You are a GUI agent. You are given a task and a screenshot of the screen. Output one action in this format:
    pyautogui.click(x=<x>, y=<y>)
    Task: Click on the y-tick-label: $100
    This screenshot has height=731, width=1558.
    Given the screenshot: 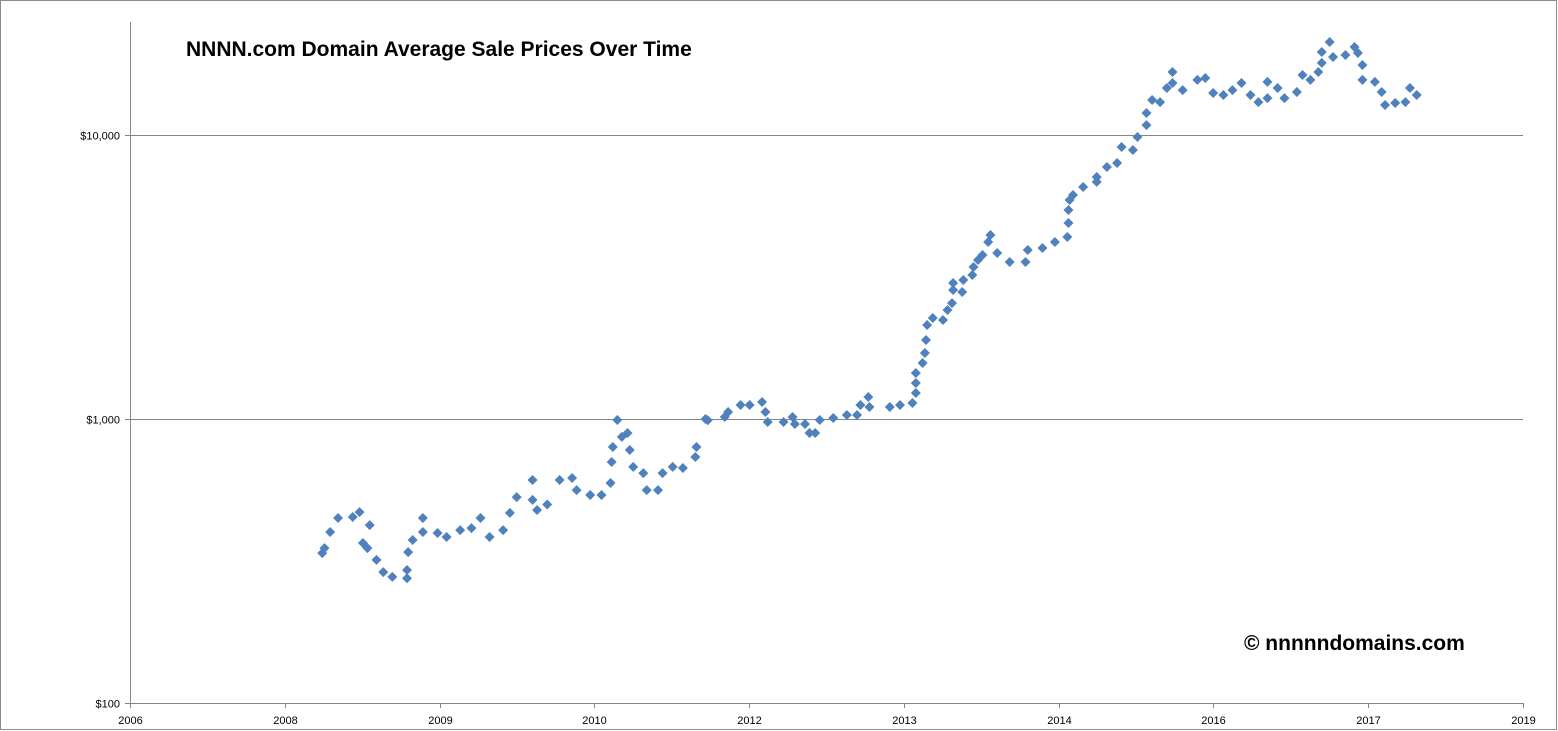 What is the action you would take?
    pyautogui.click(x=108, y=705)
    